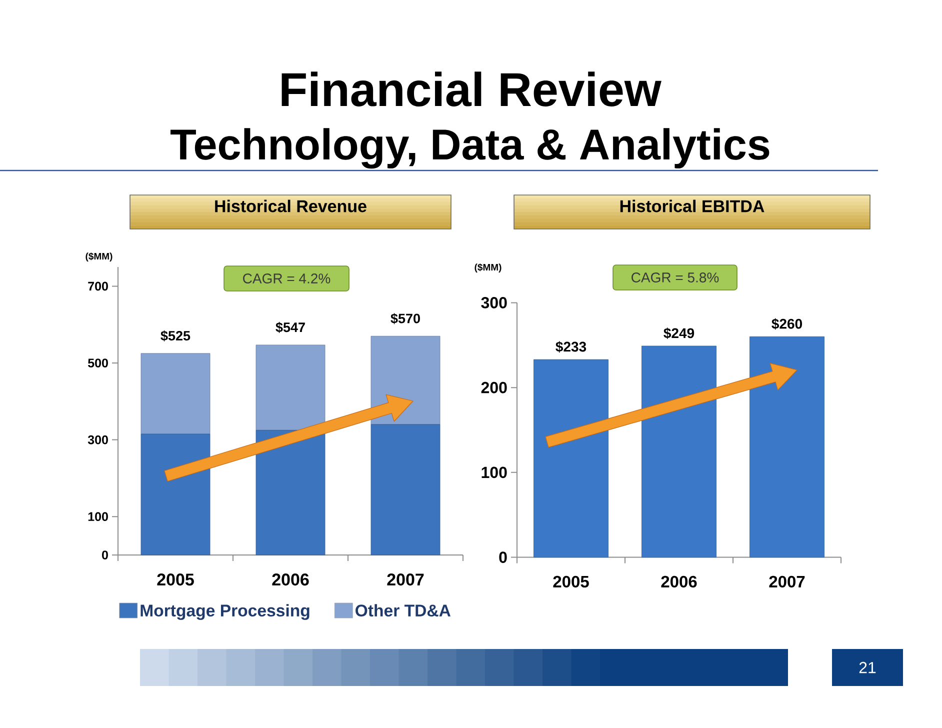  What do you see at coordinates (679, 334) in the screenshot?
I see `data-label: $249` at bounding box center [679, 334].